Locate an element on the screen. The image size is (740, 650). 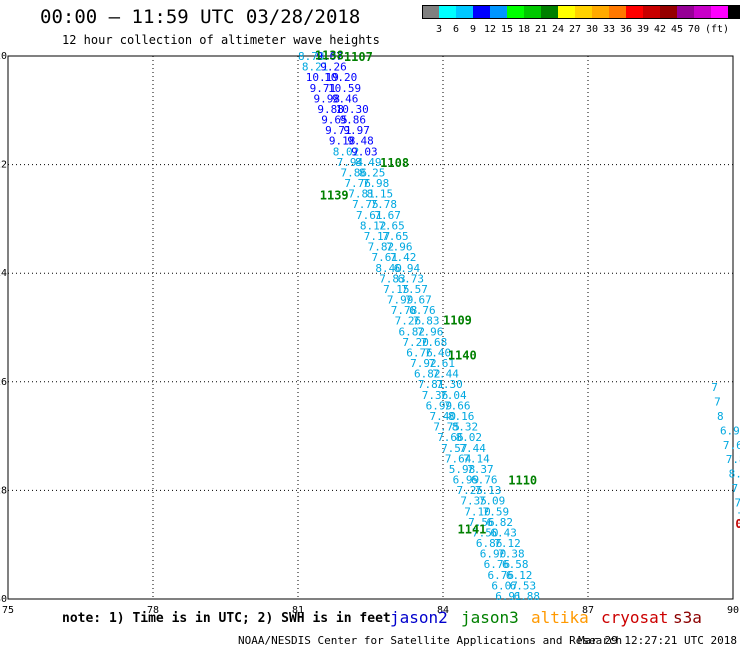
legend-level-label: 39 is located at coordinates (643, 29).